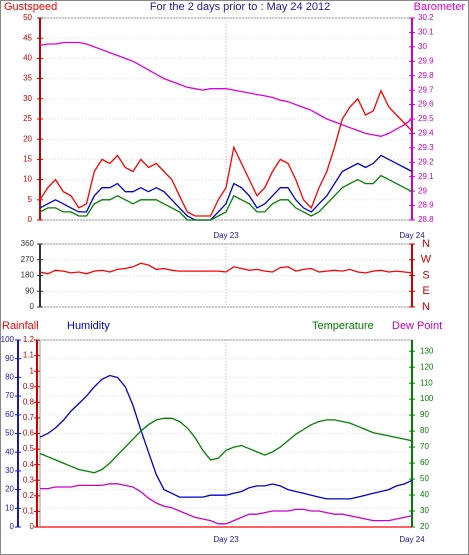  I want to click on y-tick-label: 30.1, so click(426, 32).